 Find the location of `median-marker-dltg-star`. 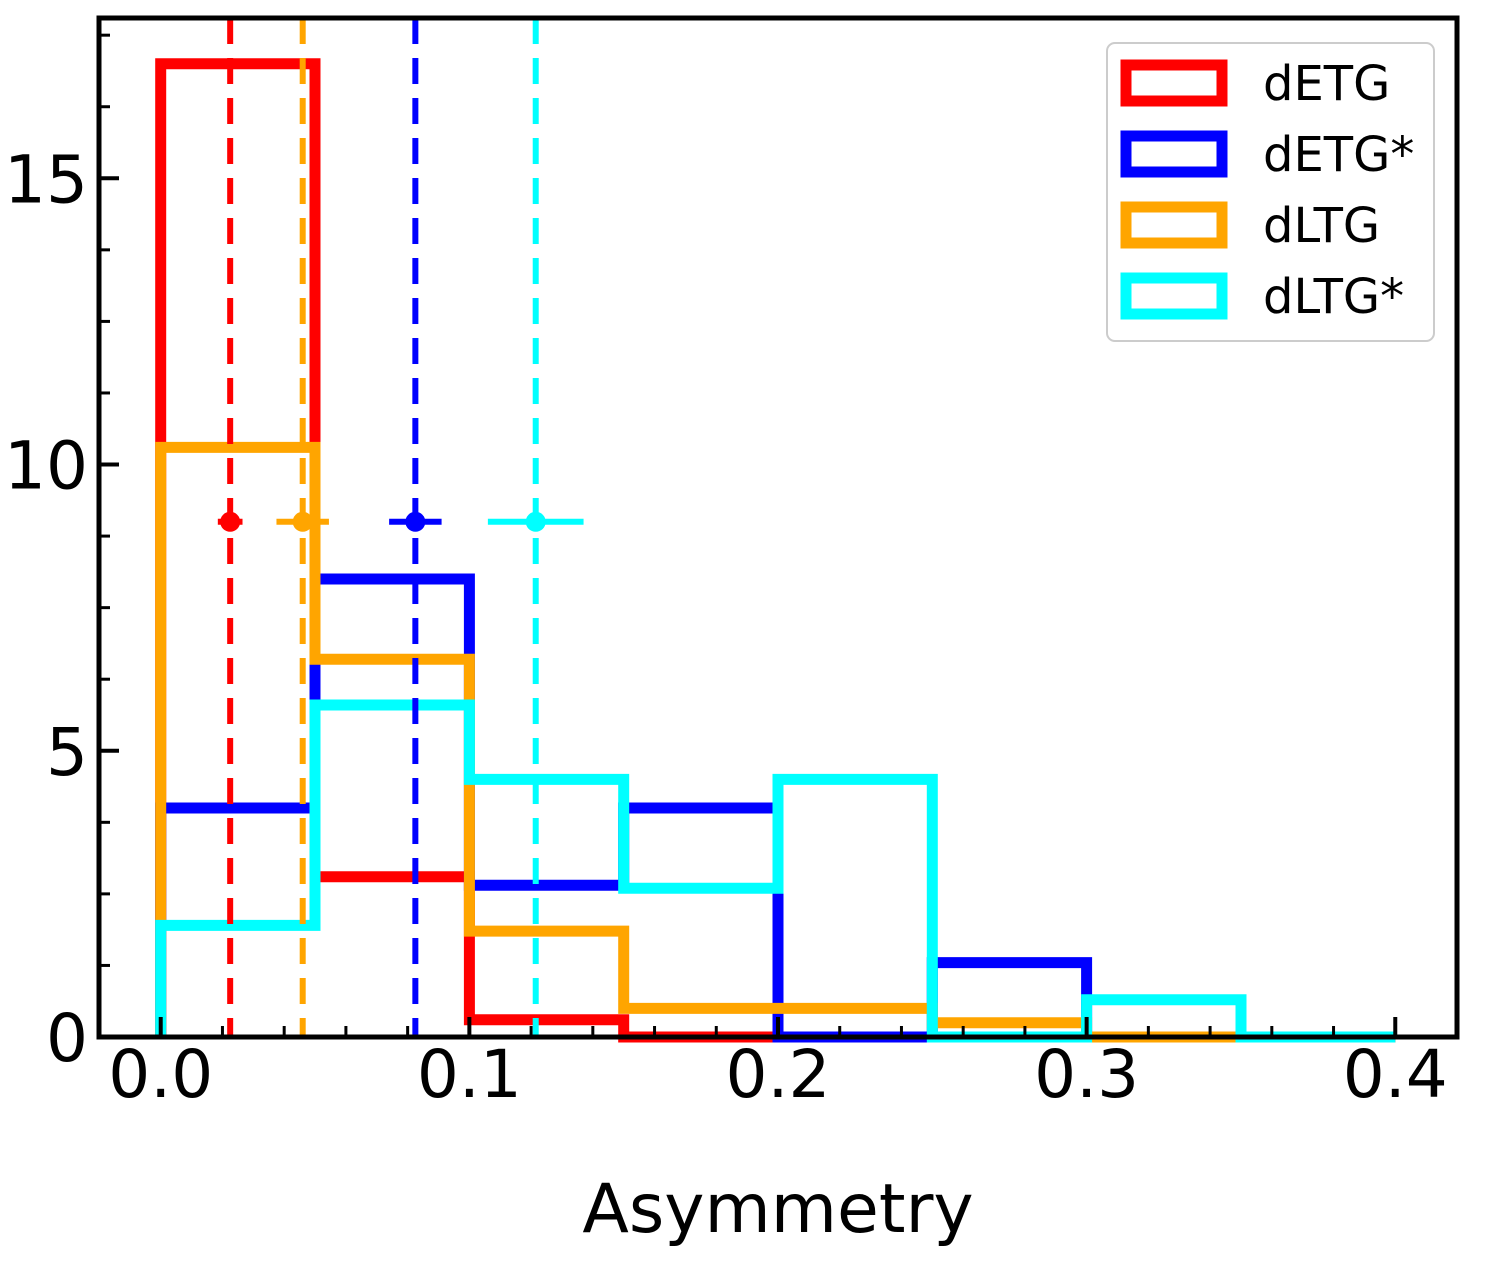

median-marker-dltg-star is located at coordinates (535, 521).